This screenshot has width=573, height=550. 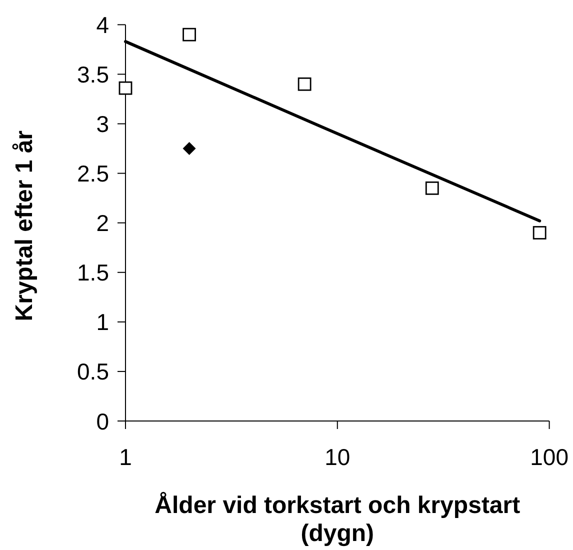 I want to click on y-tick-label: 1.5, so click(x=93, y=273).